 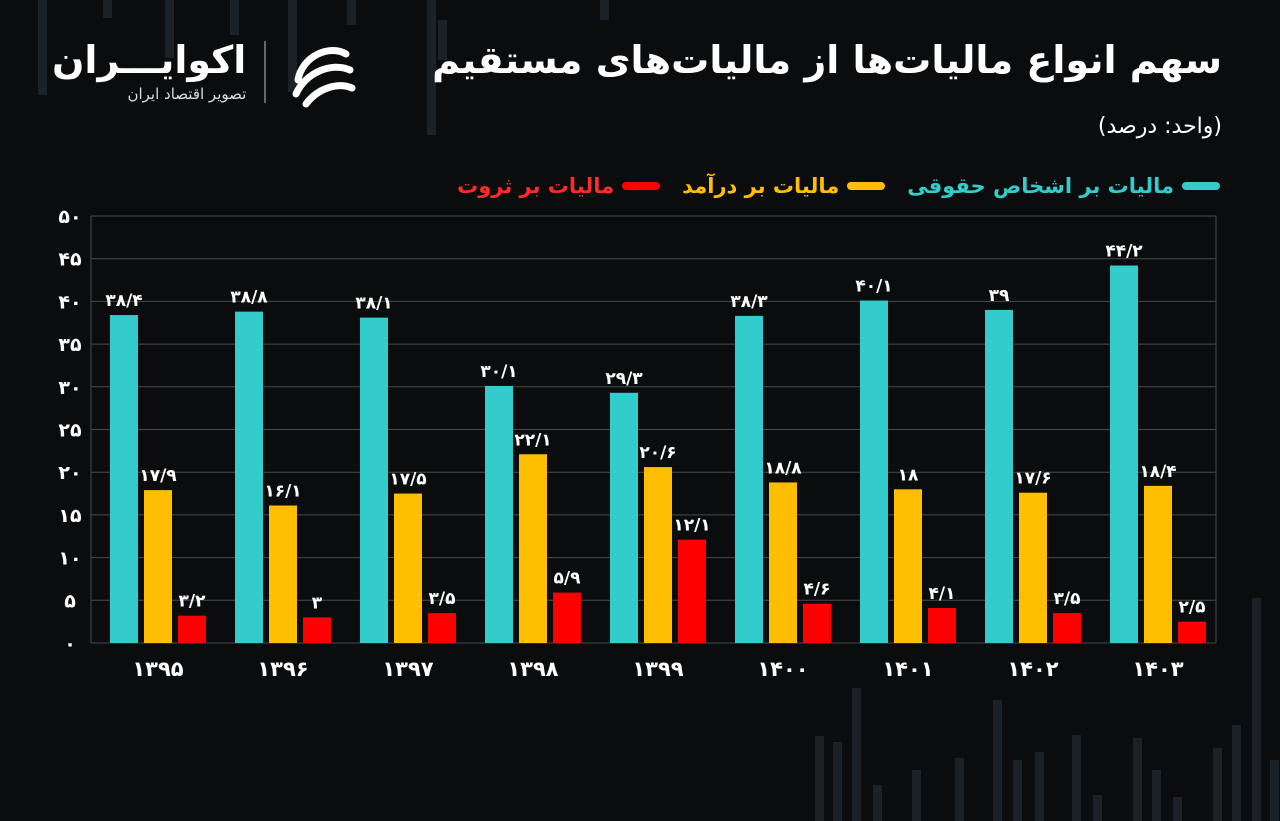 What do you see at coordinates (532, 669) in the screenshot?
I see `x-tick-label: ۱۳۹۸` at bounding box center [532, 669].